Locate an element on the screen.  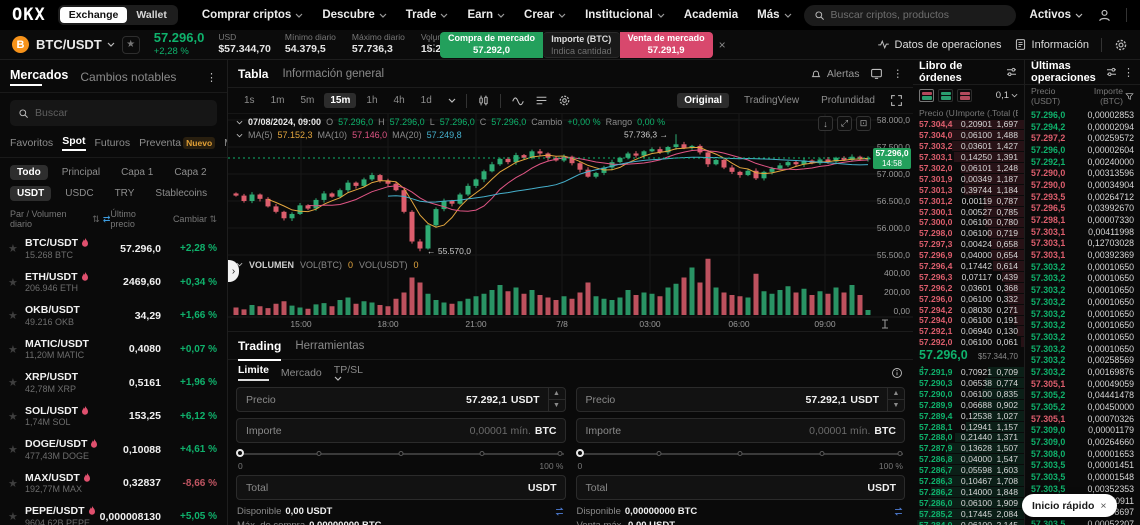
timeframe-1m: 1m is located at coordinates (277, 100).